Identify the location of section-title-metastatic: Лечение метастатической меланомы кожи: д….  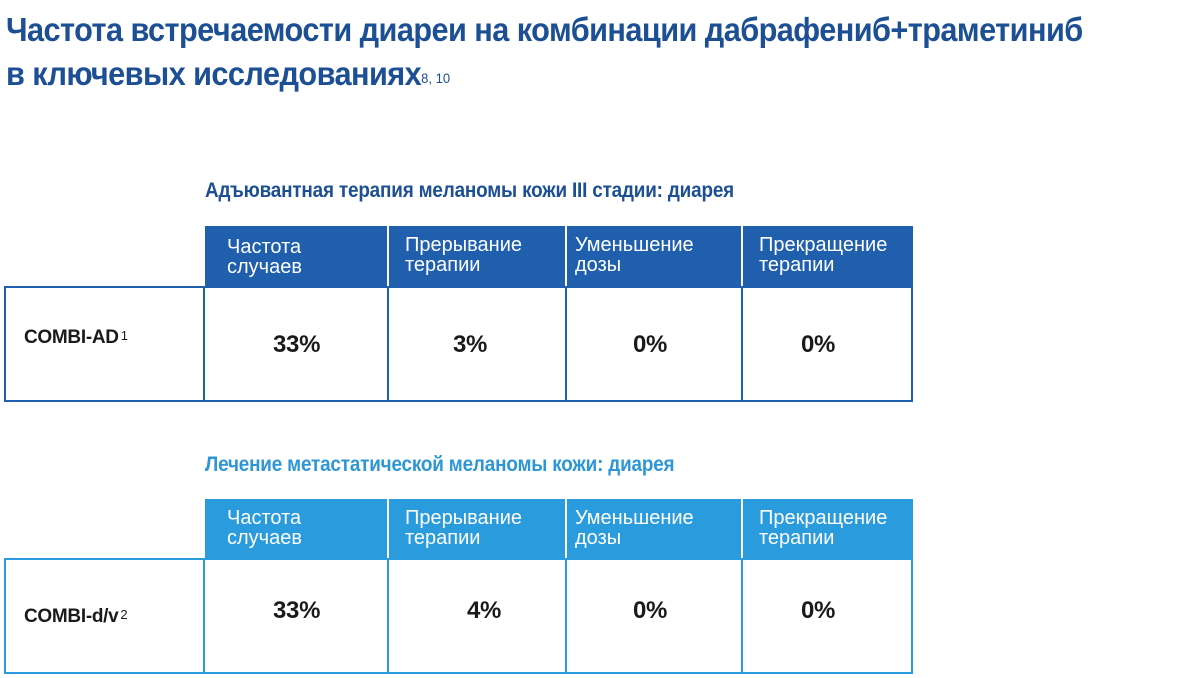
(440, 464).